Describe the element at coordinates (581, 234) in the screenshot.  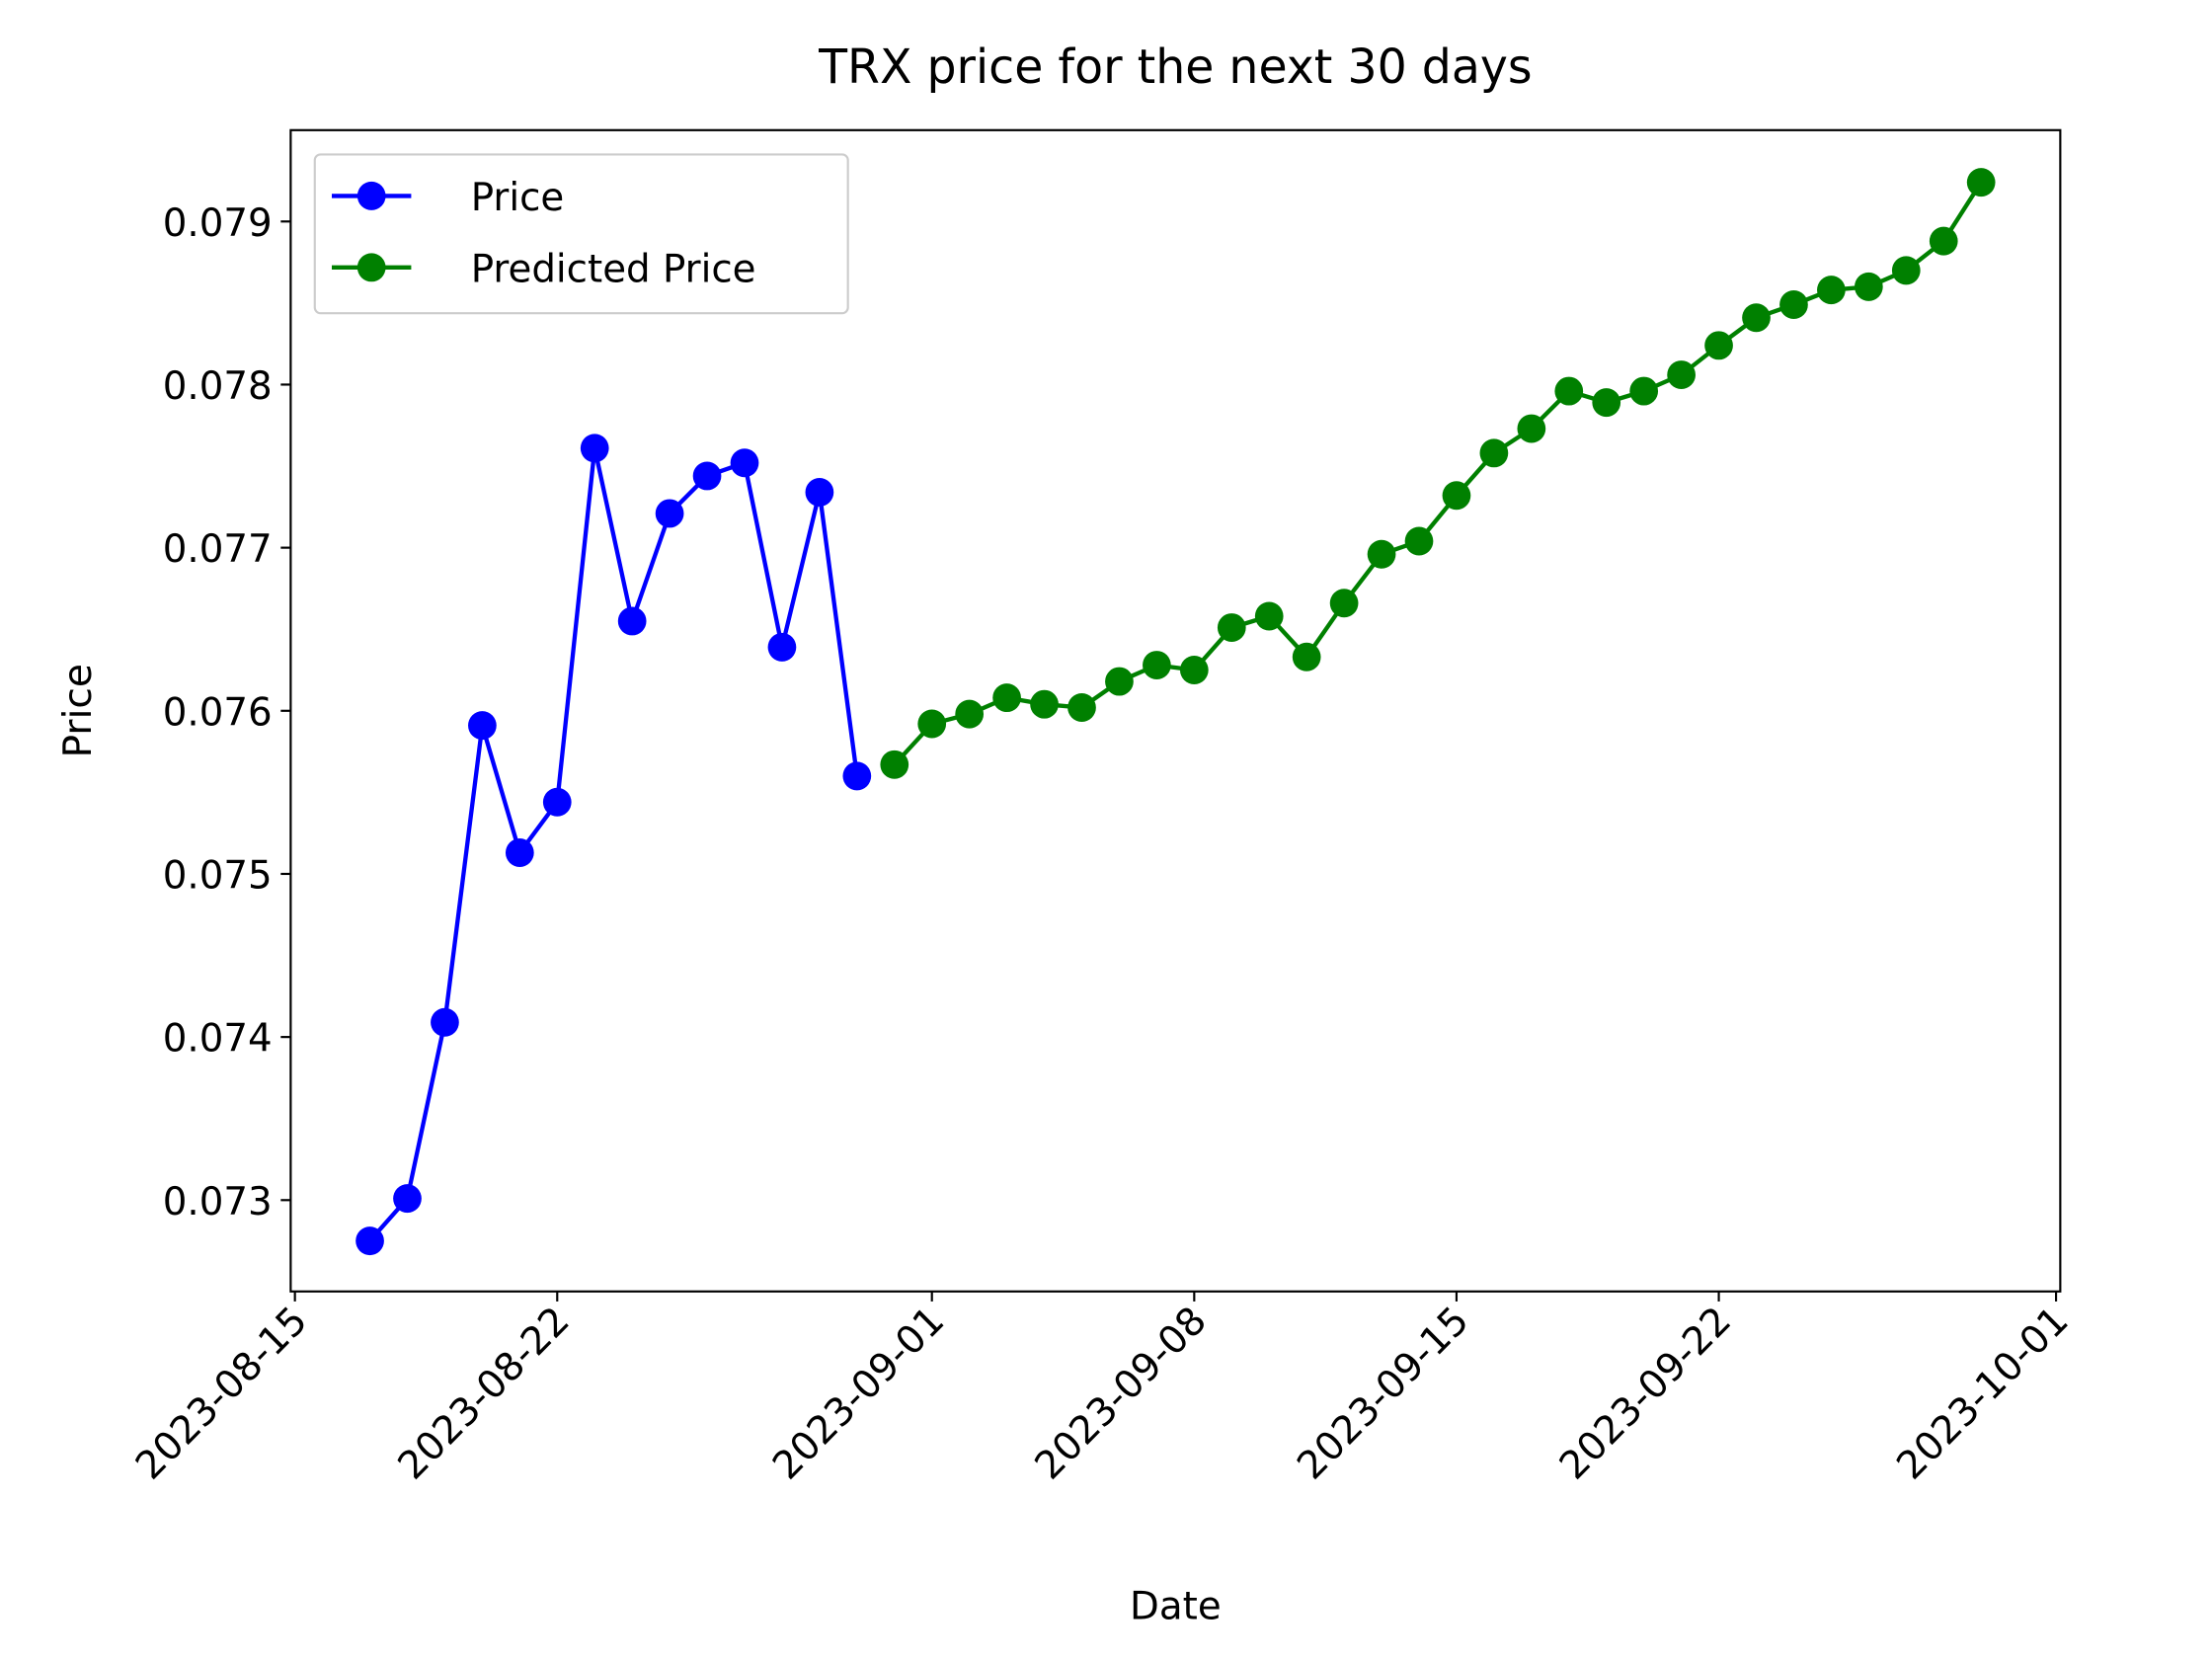
I see `legend-box` at that location.